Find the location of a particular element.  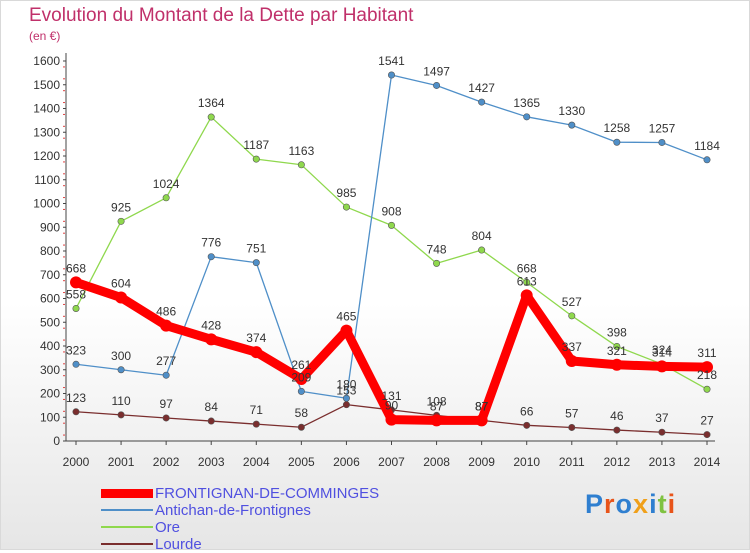

y-tick-label: 0 is located at coordinates (56, 441).